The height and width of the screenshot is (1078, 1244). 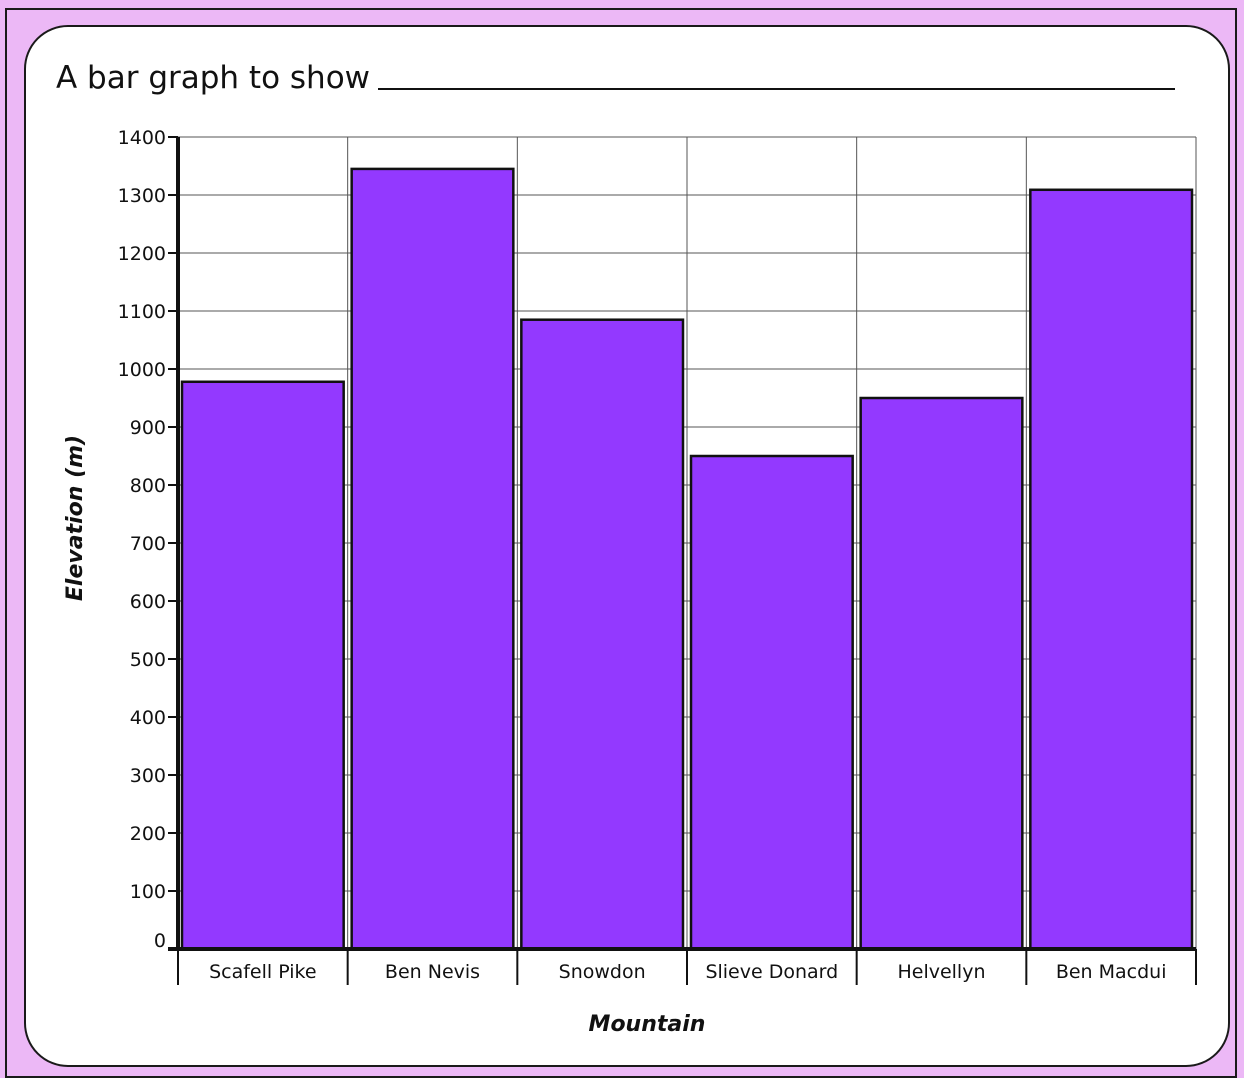 I want to click on bar-scafell-pike, so click(x=263, y=665).